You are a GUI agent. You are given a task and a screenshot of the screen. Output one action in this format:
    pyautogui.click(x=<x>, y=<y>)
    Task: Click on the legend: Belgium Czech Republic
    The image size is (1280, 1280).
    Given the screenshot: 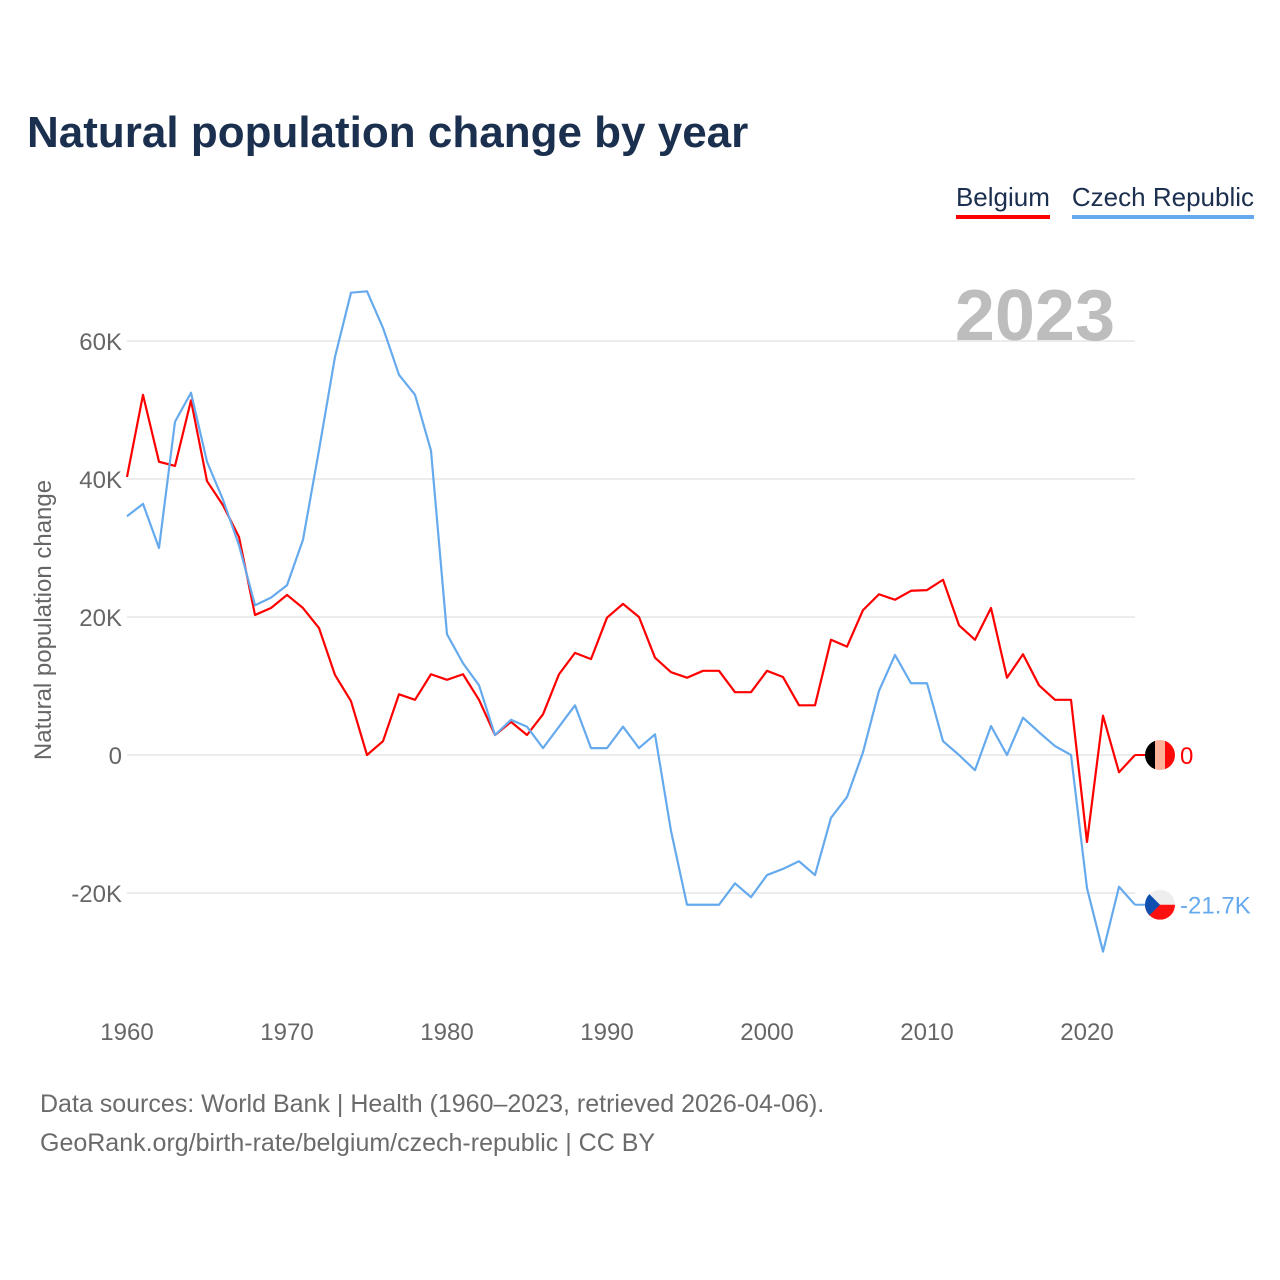 What is the action you would take?
    pyautogui.click(x=1104, y=200)
    